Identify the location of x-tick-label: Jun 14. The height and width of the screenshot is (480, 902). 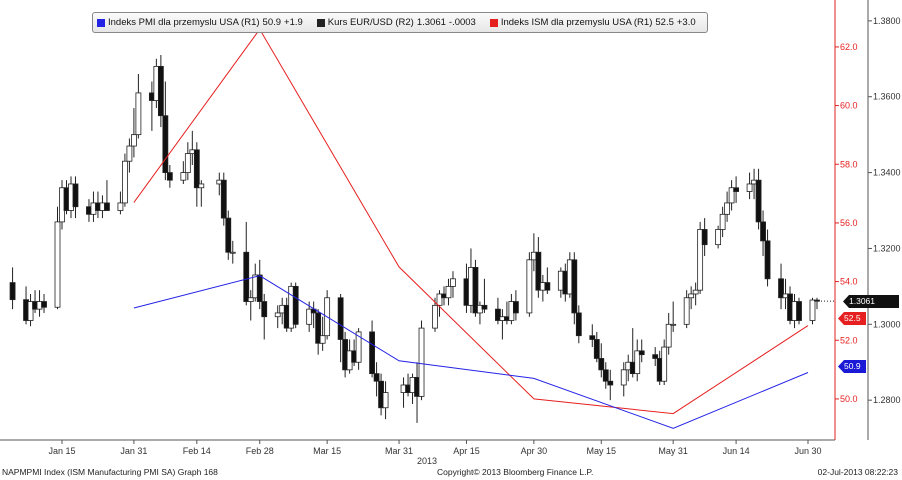
(736, 451).